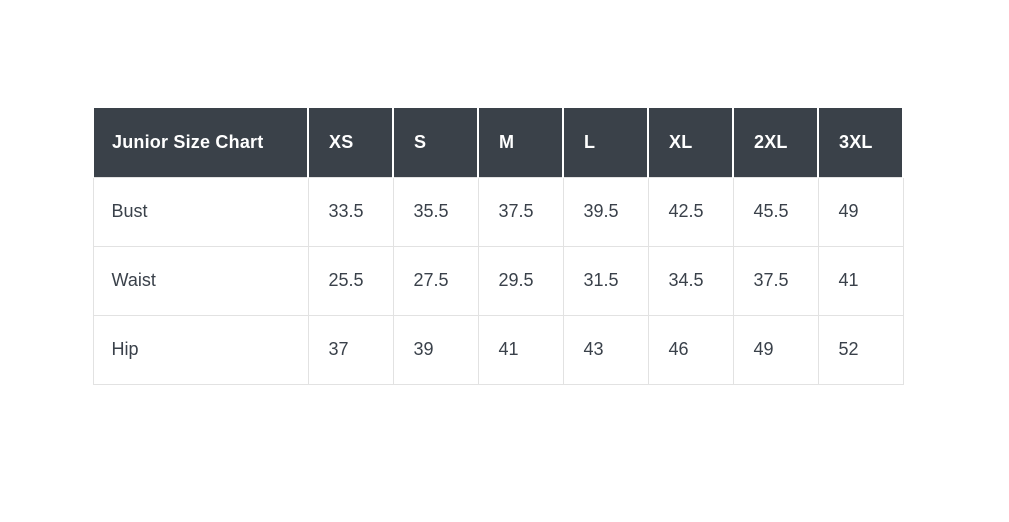 This screenshot has width=1009, height=522. Describe the element at coordinates (435, 142) in the screenshot. I see `column-header-s: S` at that location.